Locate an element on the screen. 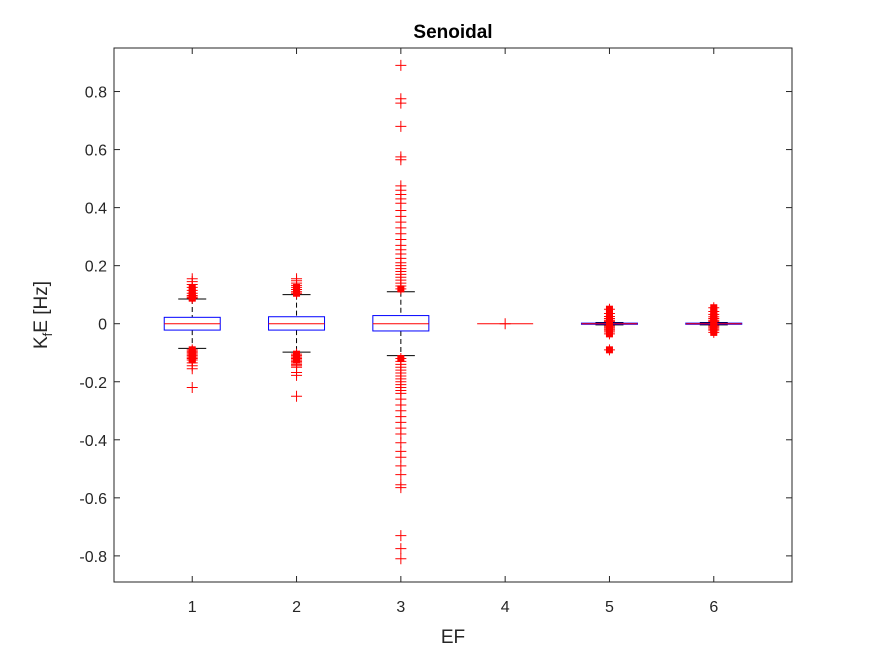  y-axis-label: KfE [Hz] is located at coordinates (43, 315).